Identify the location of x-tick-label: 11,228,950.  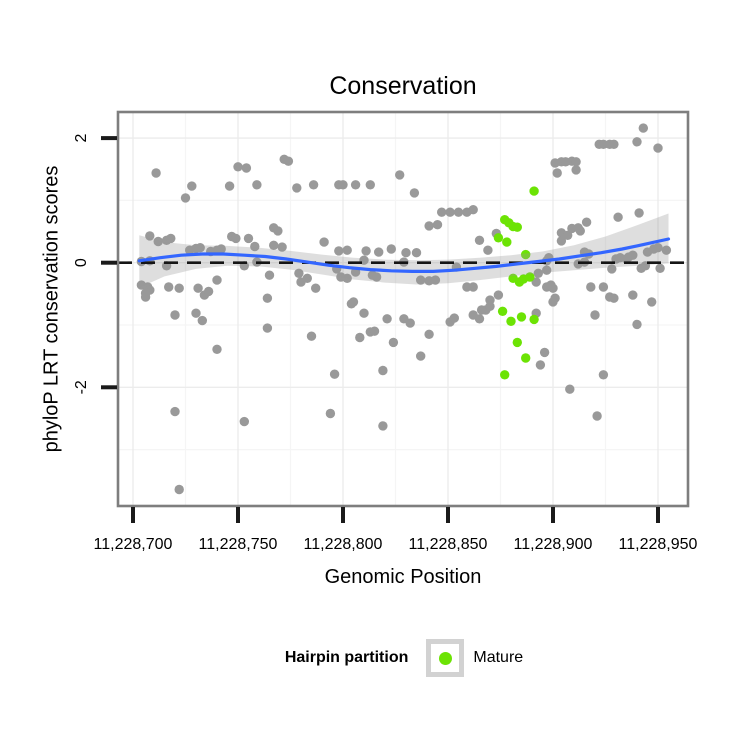
(658, 544).